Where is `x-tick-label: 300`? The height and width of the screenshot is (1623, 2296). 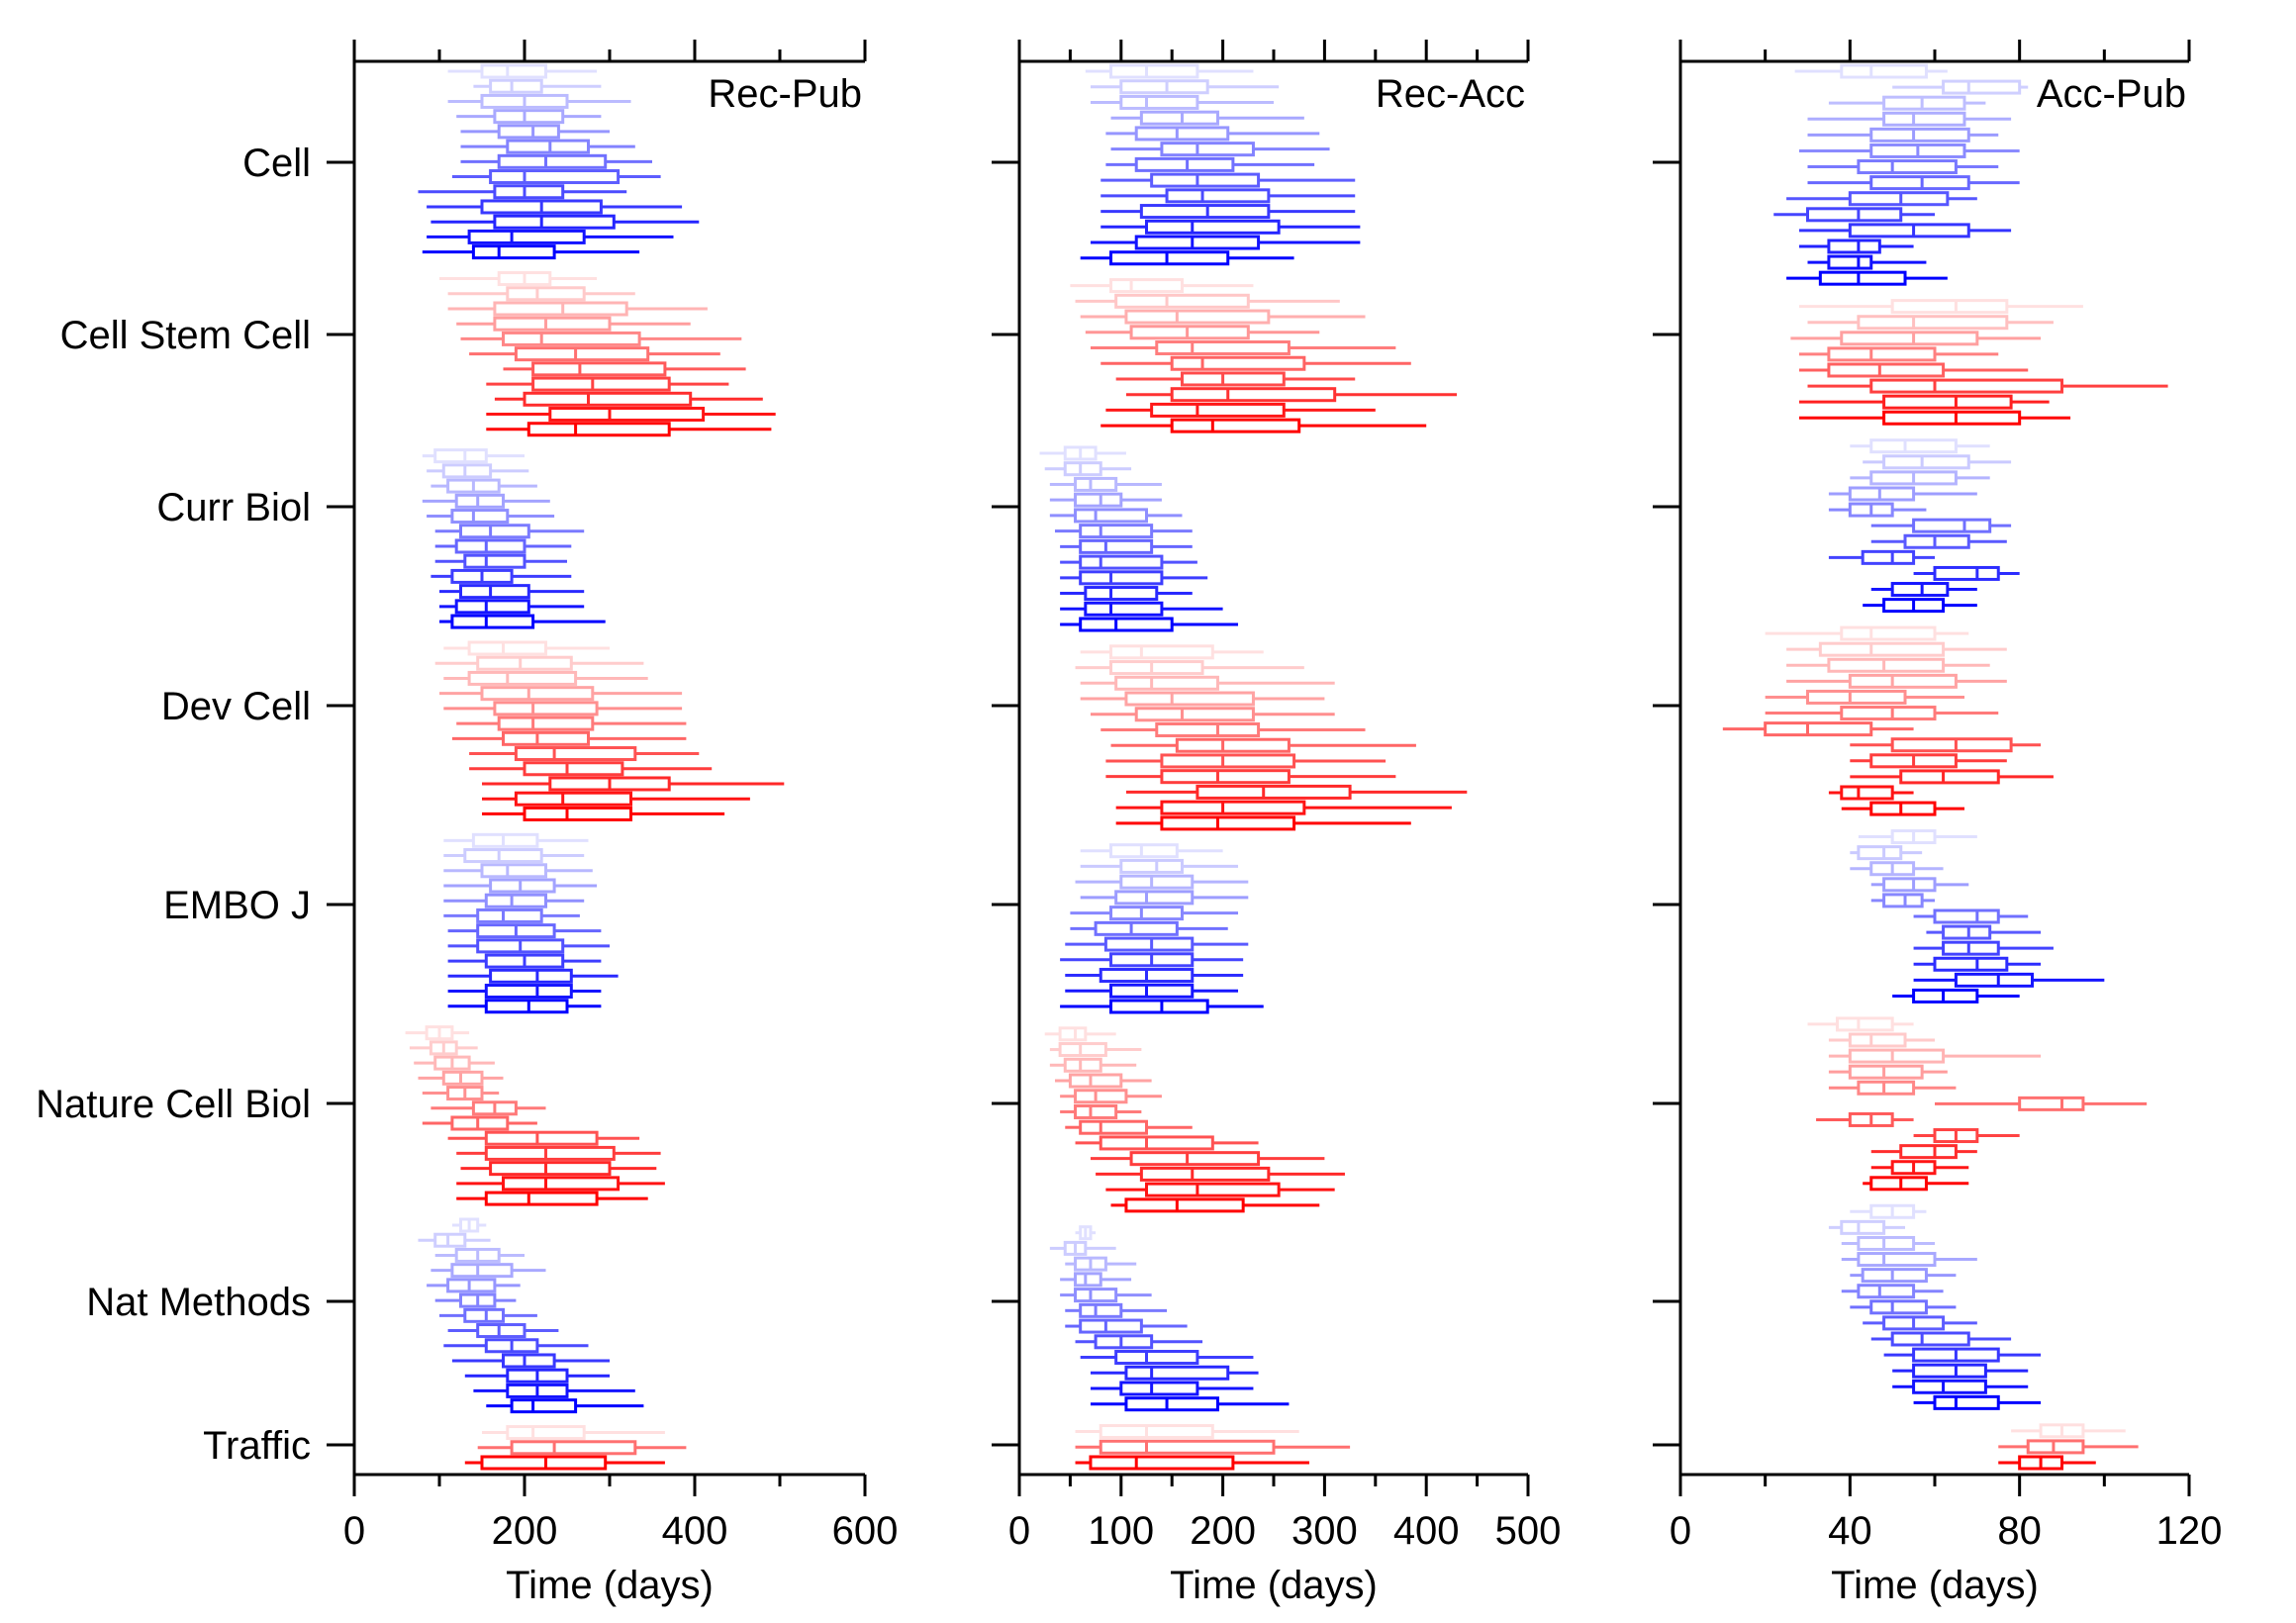
x-tick-label: 300 is located at coordinates (1325, 1531).